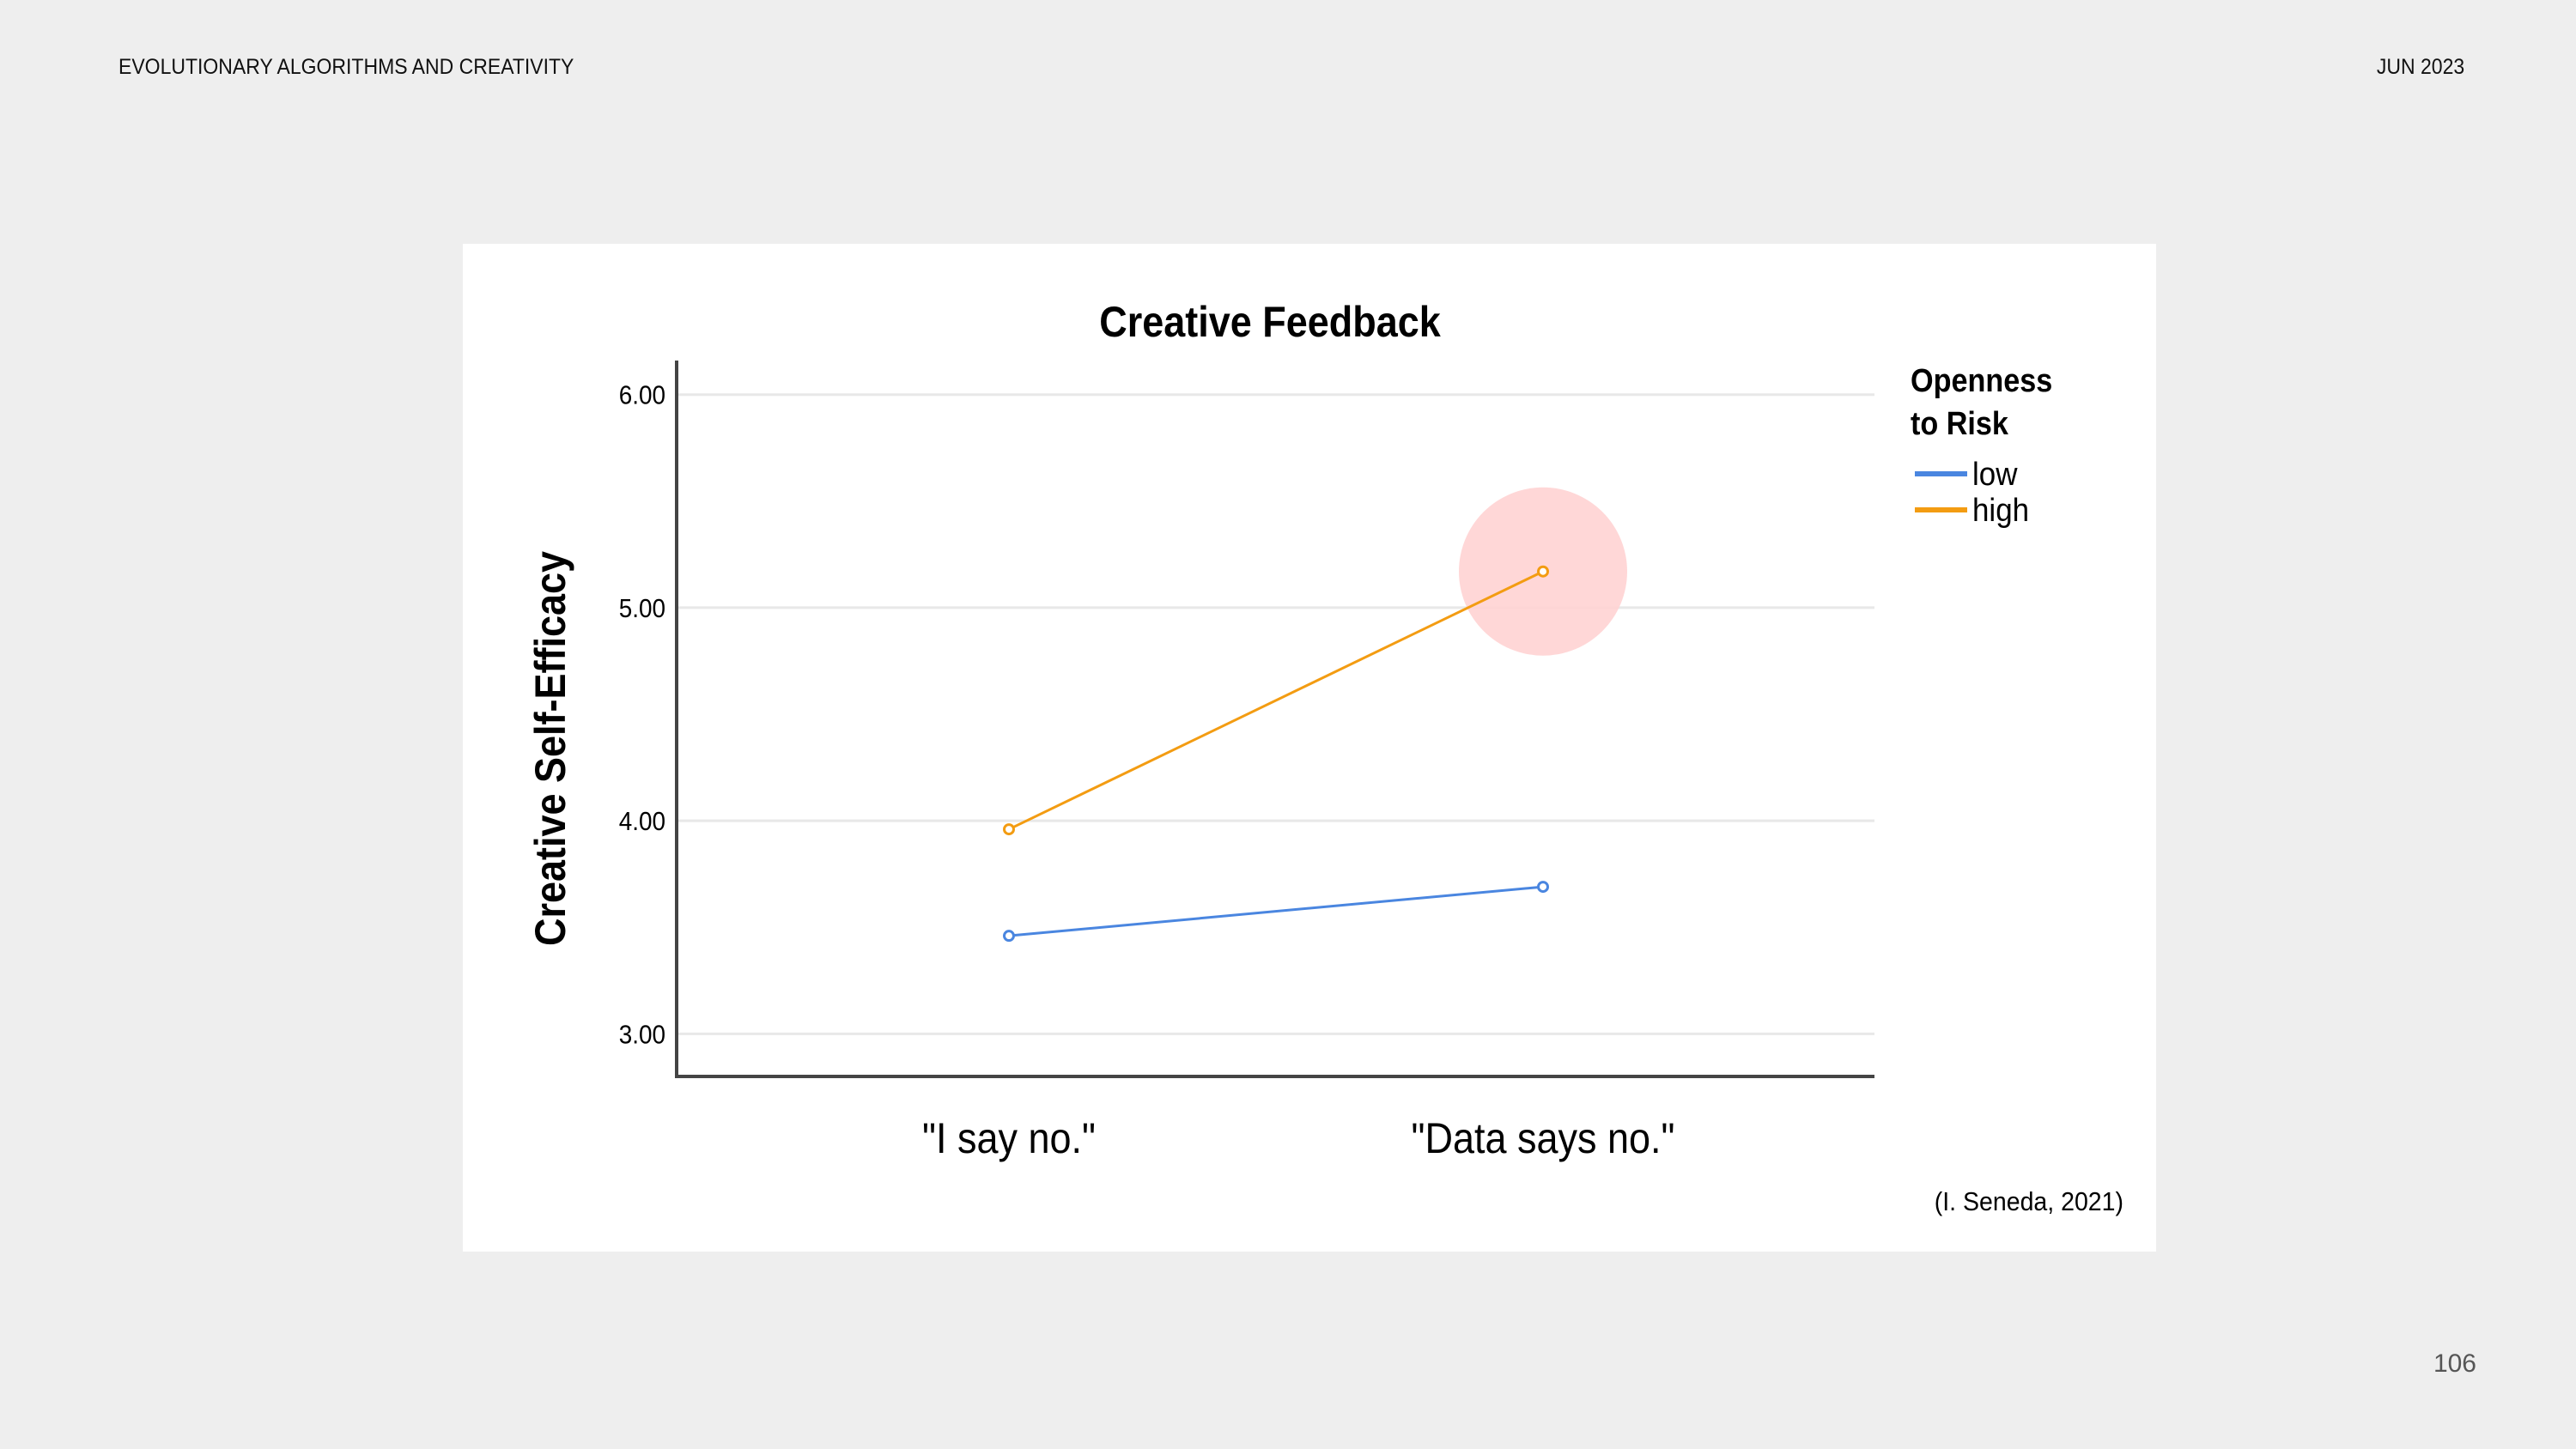  Describe the element at coordinates (2029, 1201) in the screenshot. I see `chart-source: (I. Seneda, 2021)` at that location.